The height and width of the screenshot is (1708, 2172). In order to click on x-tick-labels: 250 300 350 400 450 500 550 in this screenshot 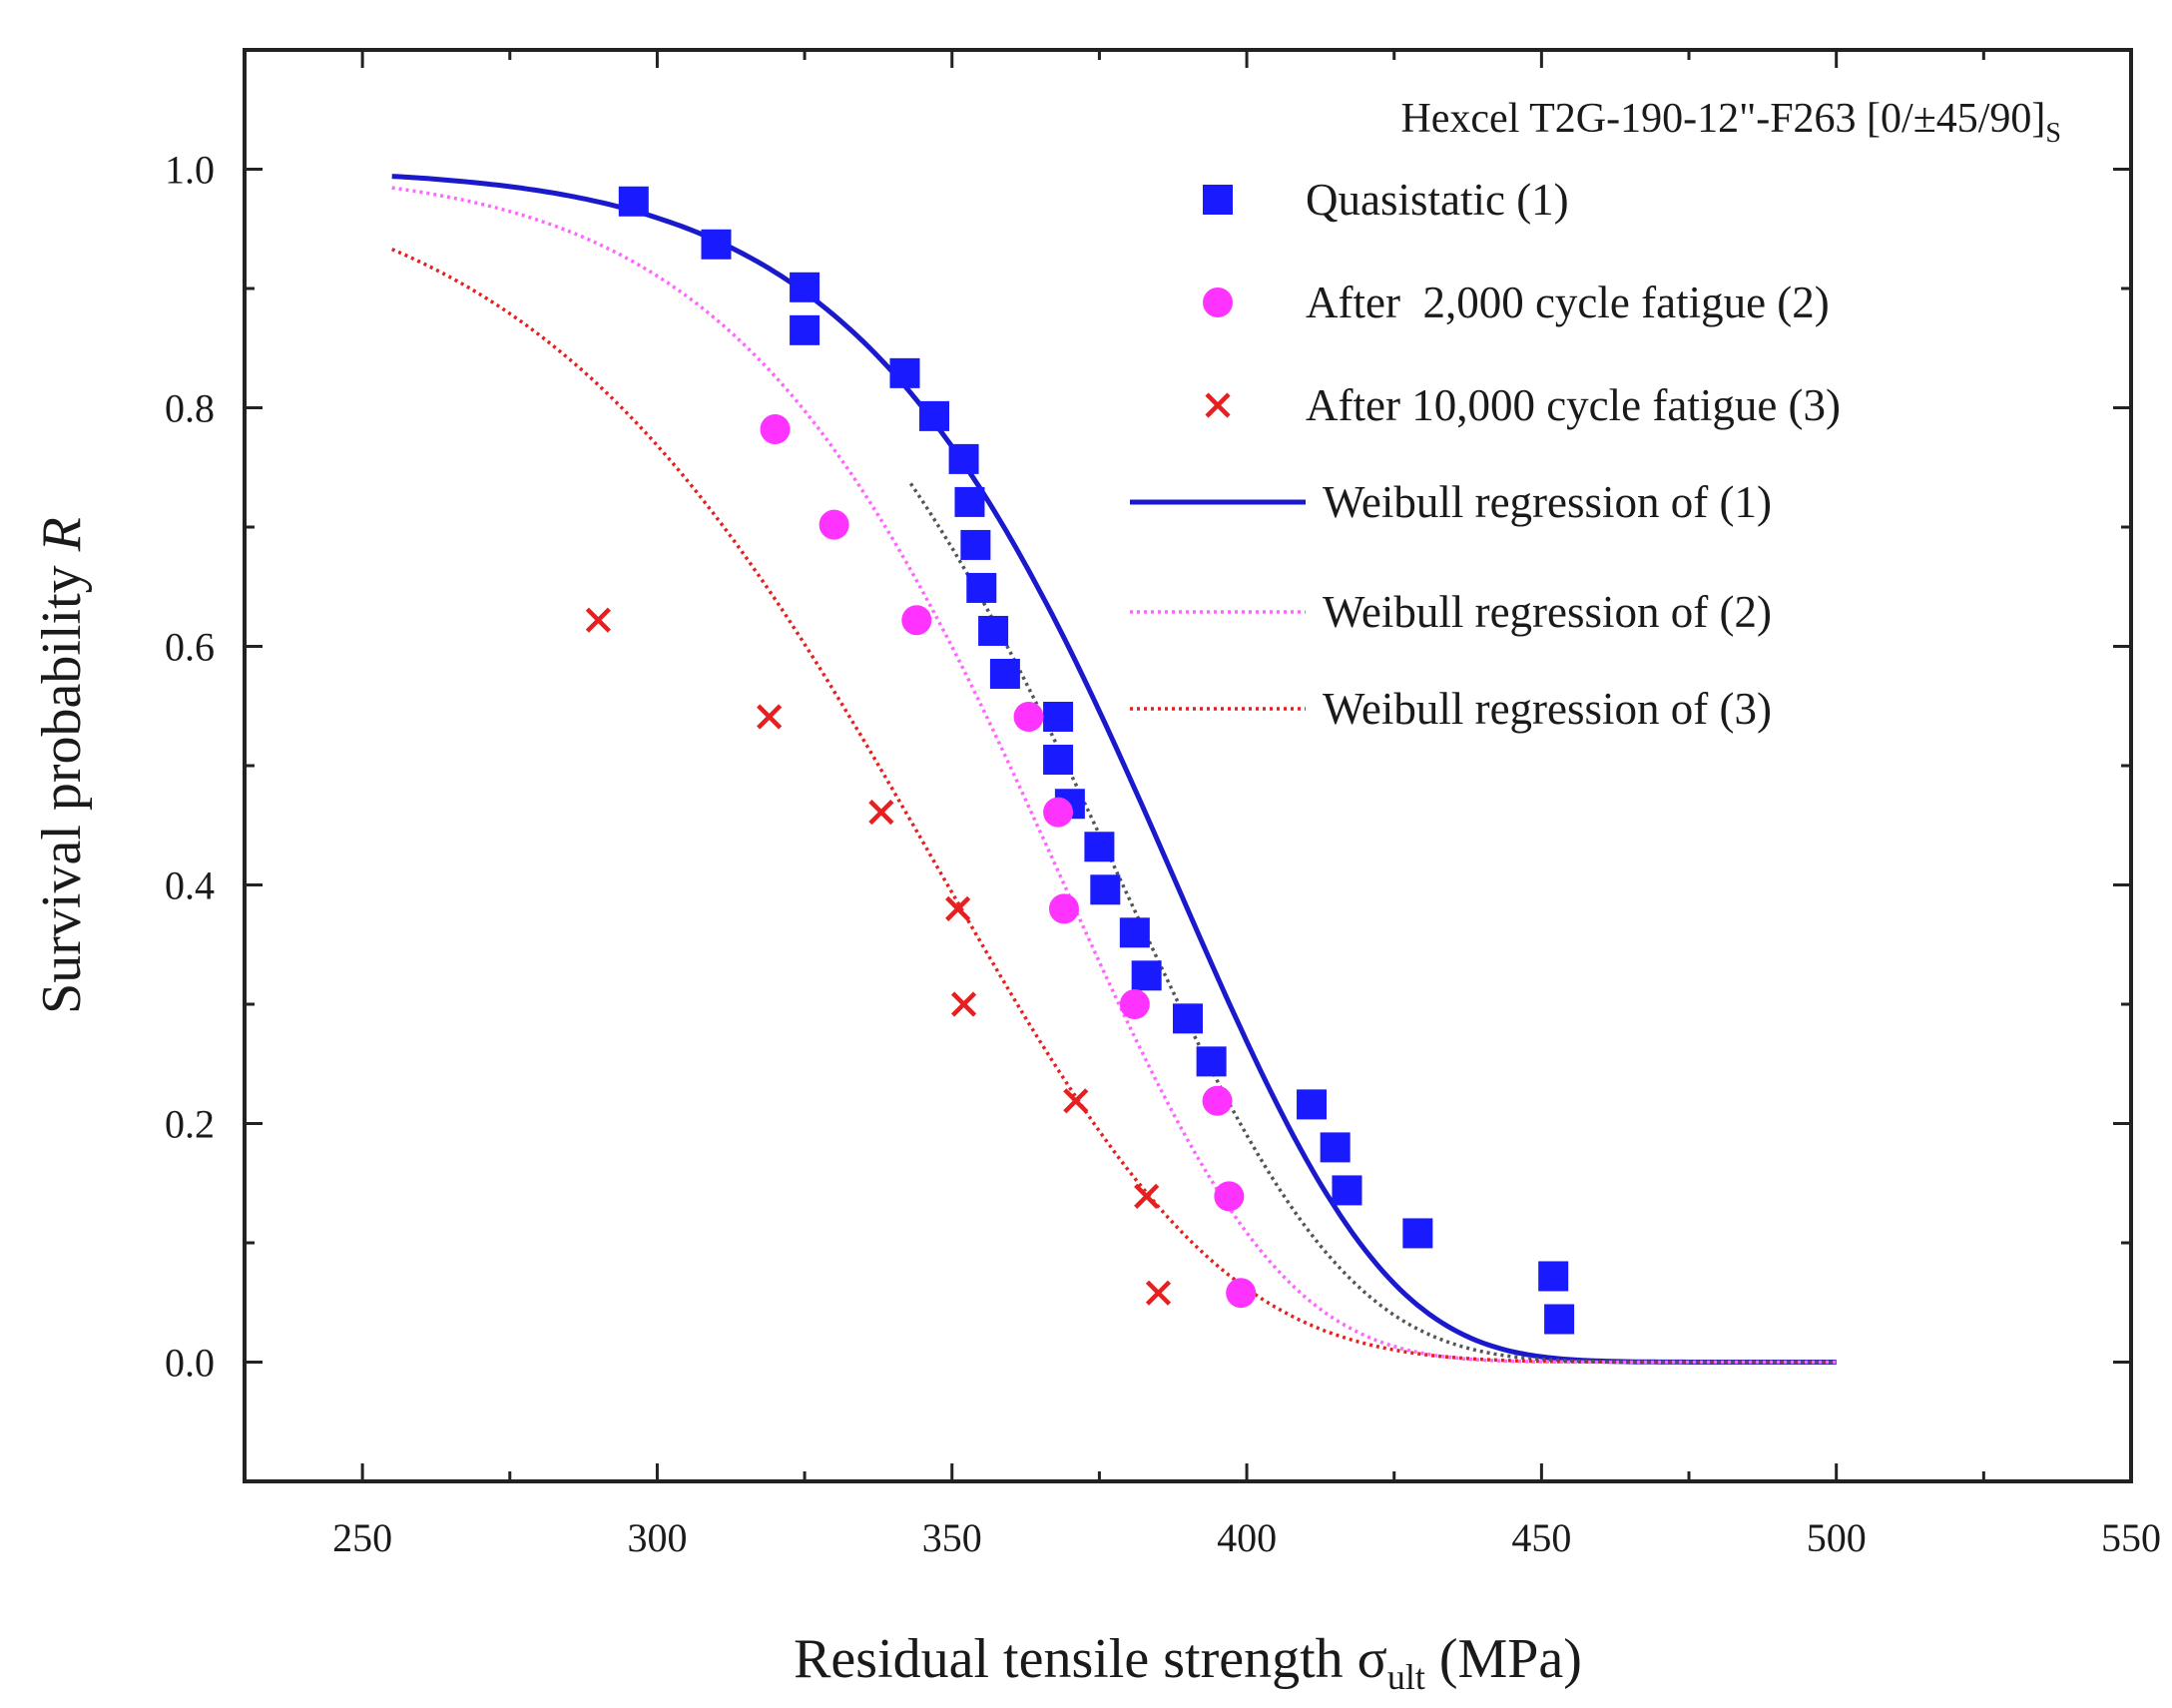, I will do `click(1247, 1537)`.